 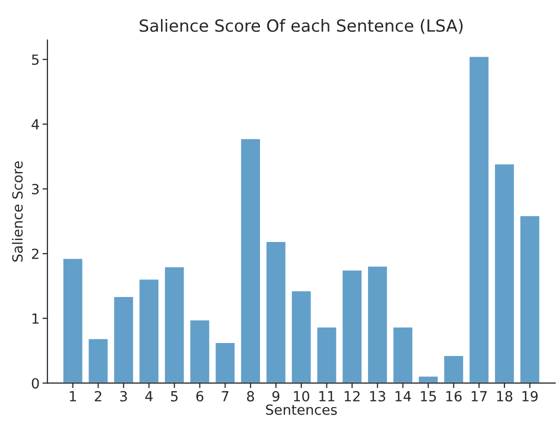 I want to click on y-tick-label: 5, so click(x=35, y=59).